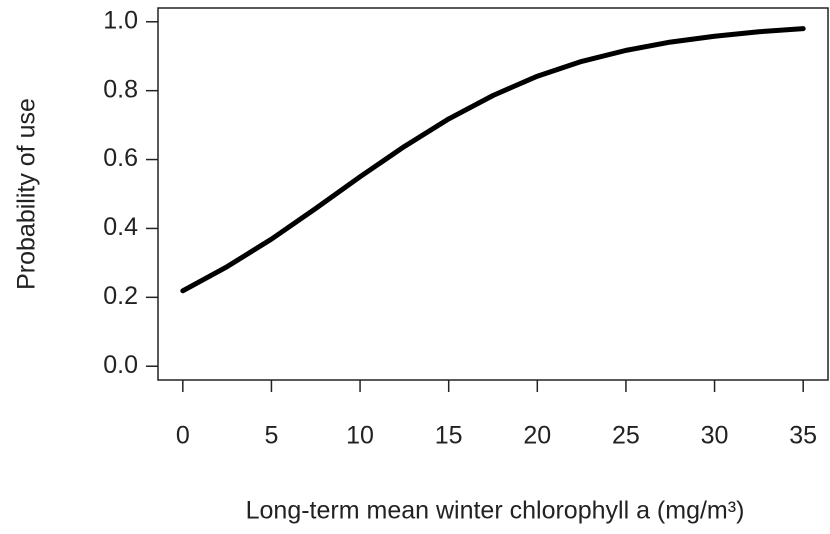  Describe the element at coordinates (360, 436) in the screenshot. I see `x-tick-label: 10` at that location.